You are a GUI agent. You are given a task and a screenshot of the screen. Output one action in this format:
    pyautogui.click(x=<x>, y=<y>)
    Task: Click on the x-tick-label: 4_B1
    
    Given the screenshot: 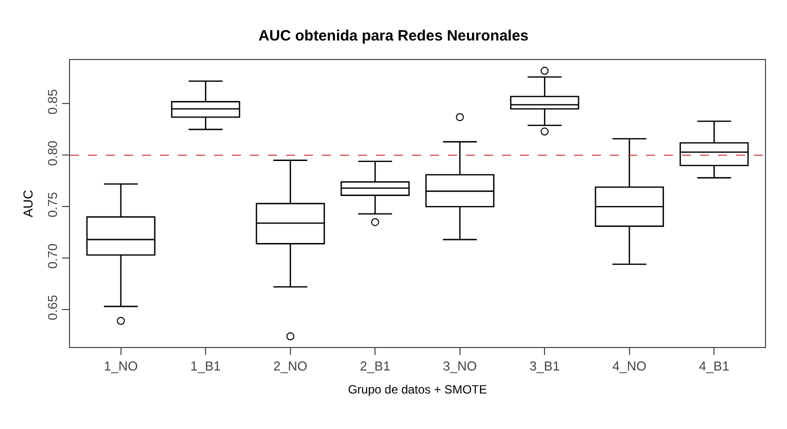 What is the action you would take?
    pyautogui.click(x=714, y=366)
    